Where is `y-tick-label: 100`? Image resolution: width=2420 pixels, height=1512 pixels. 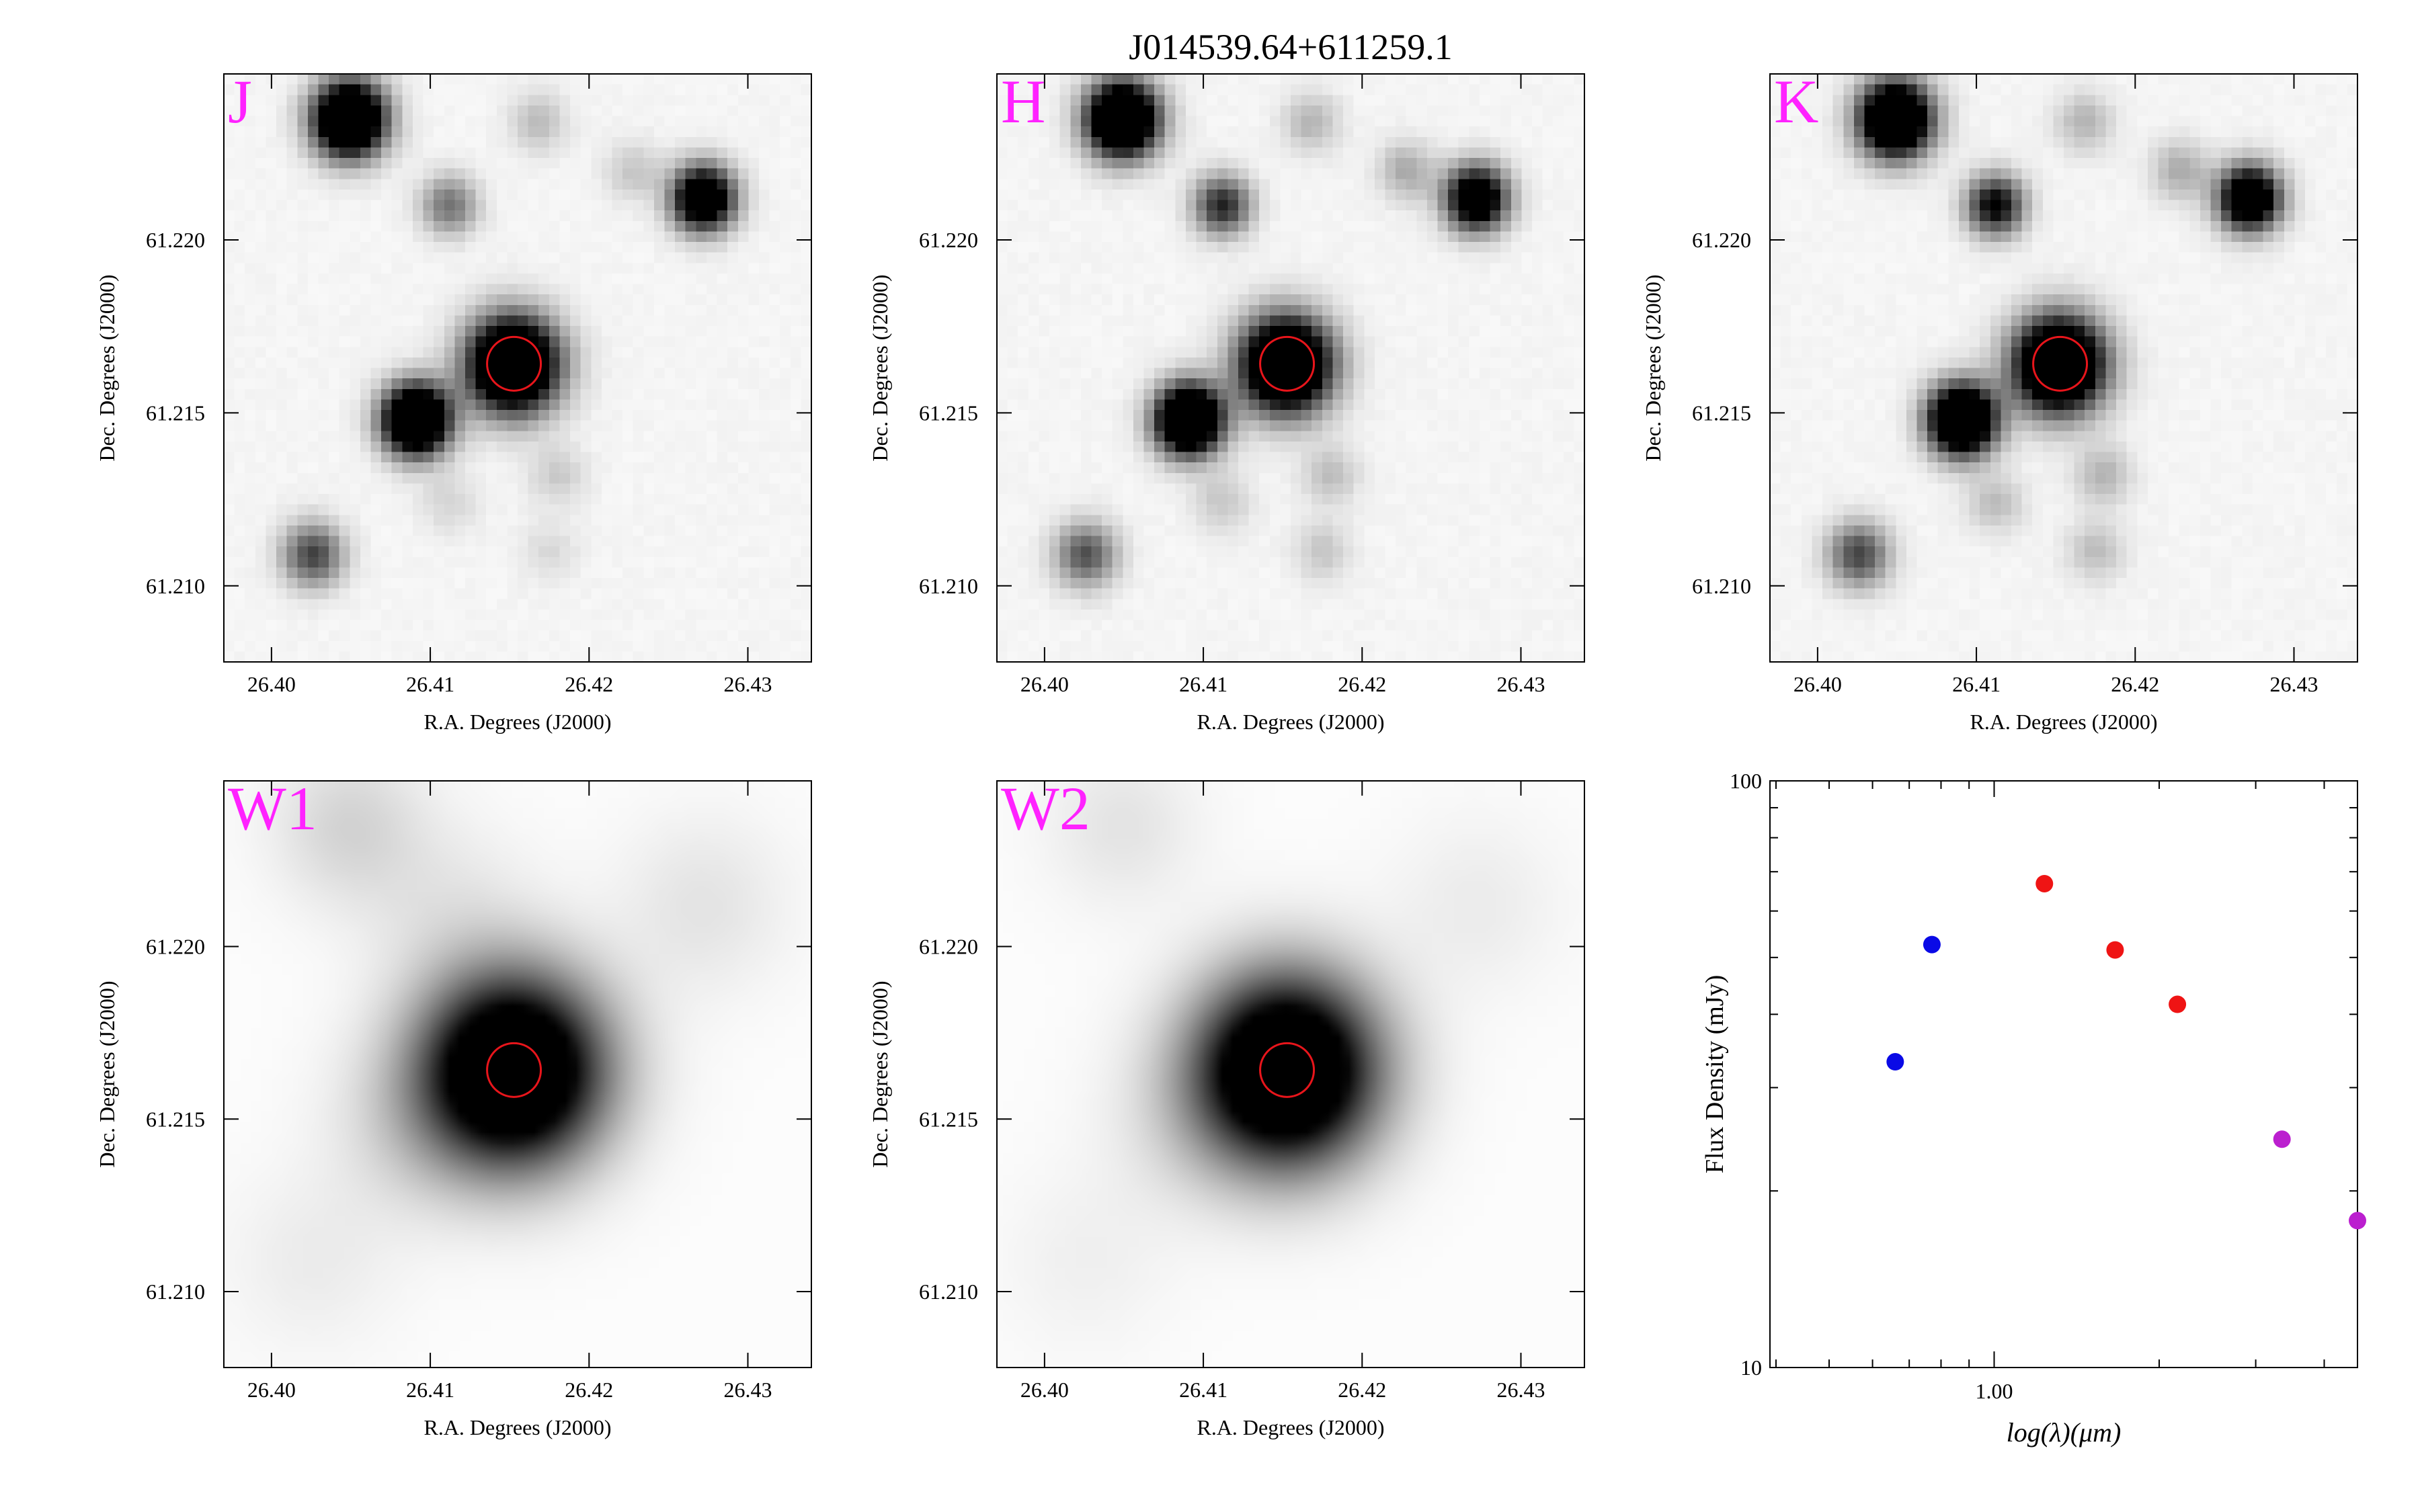
y-tick-label: 100 is located at coordinates (1746, 781).